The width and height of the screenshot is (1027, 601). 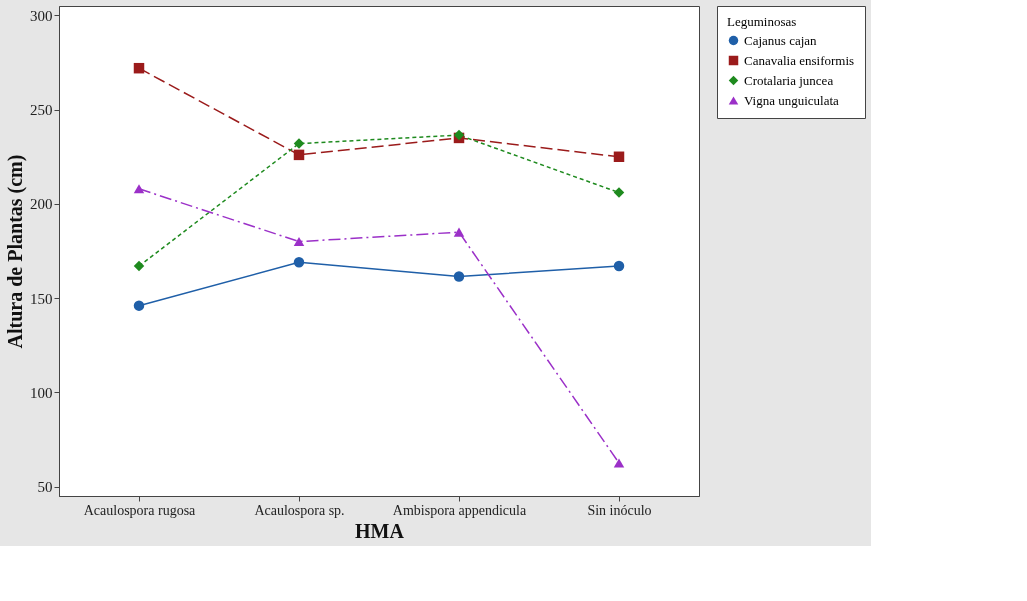 What do you see at coordinates (789, 80) in the screenshot?
I see `legend-label: Crotalaria juncea` at bounding box center [789, 80].